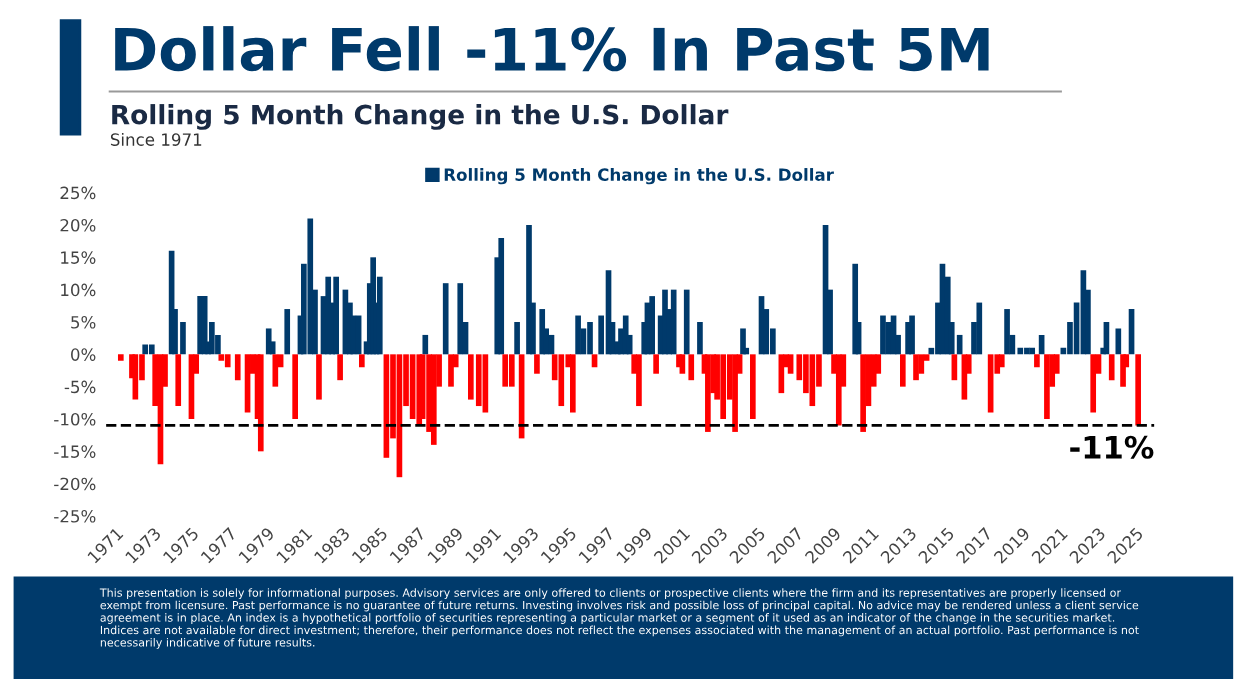 The image size is (1248, 688). I want to click on y-tick-label: 25%, so click(78, 193).